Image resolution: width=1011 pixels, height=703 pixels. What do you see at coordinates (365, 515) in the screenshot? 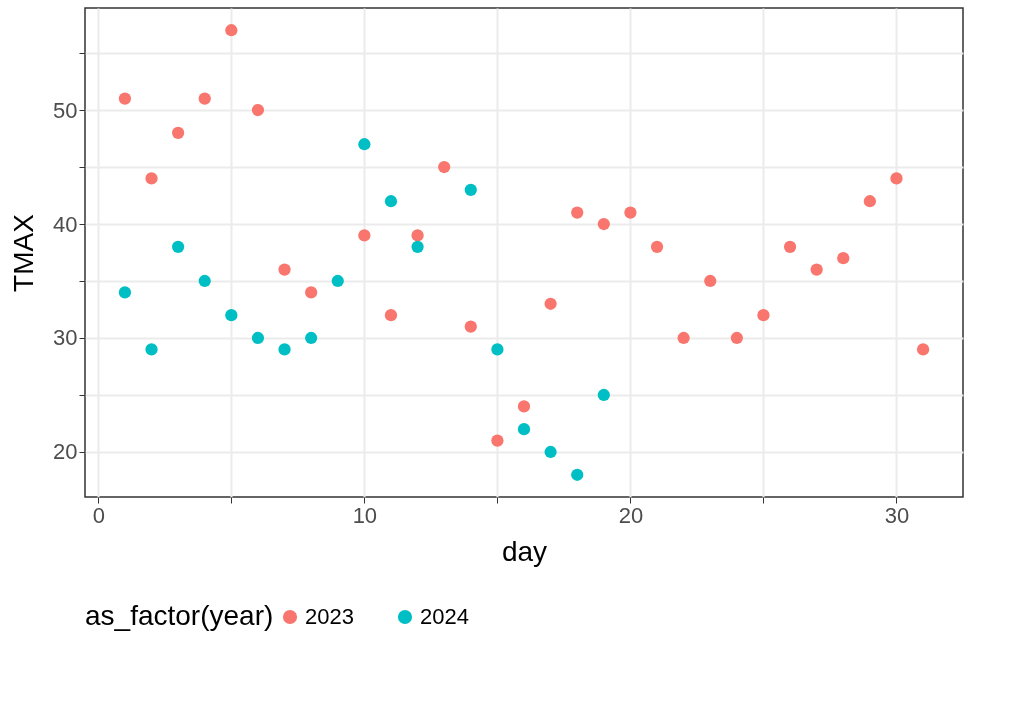
I see `x-tick-label: 10` at bounding box center [365, 515].